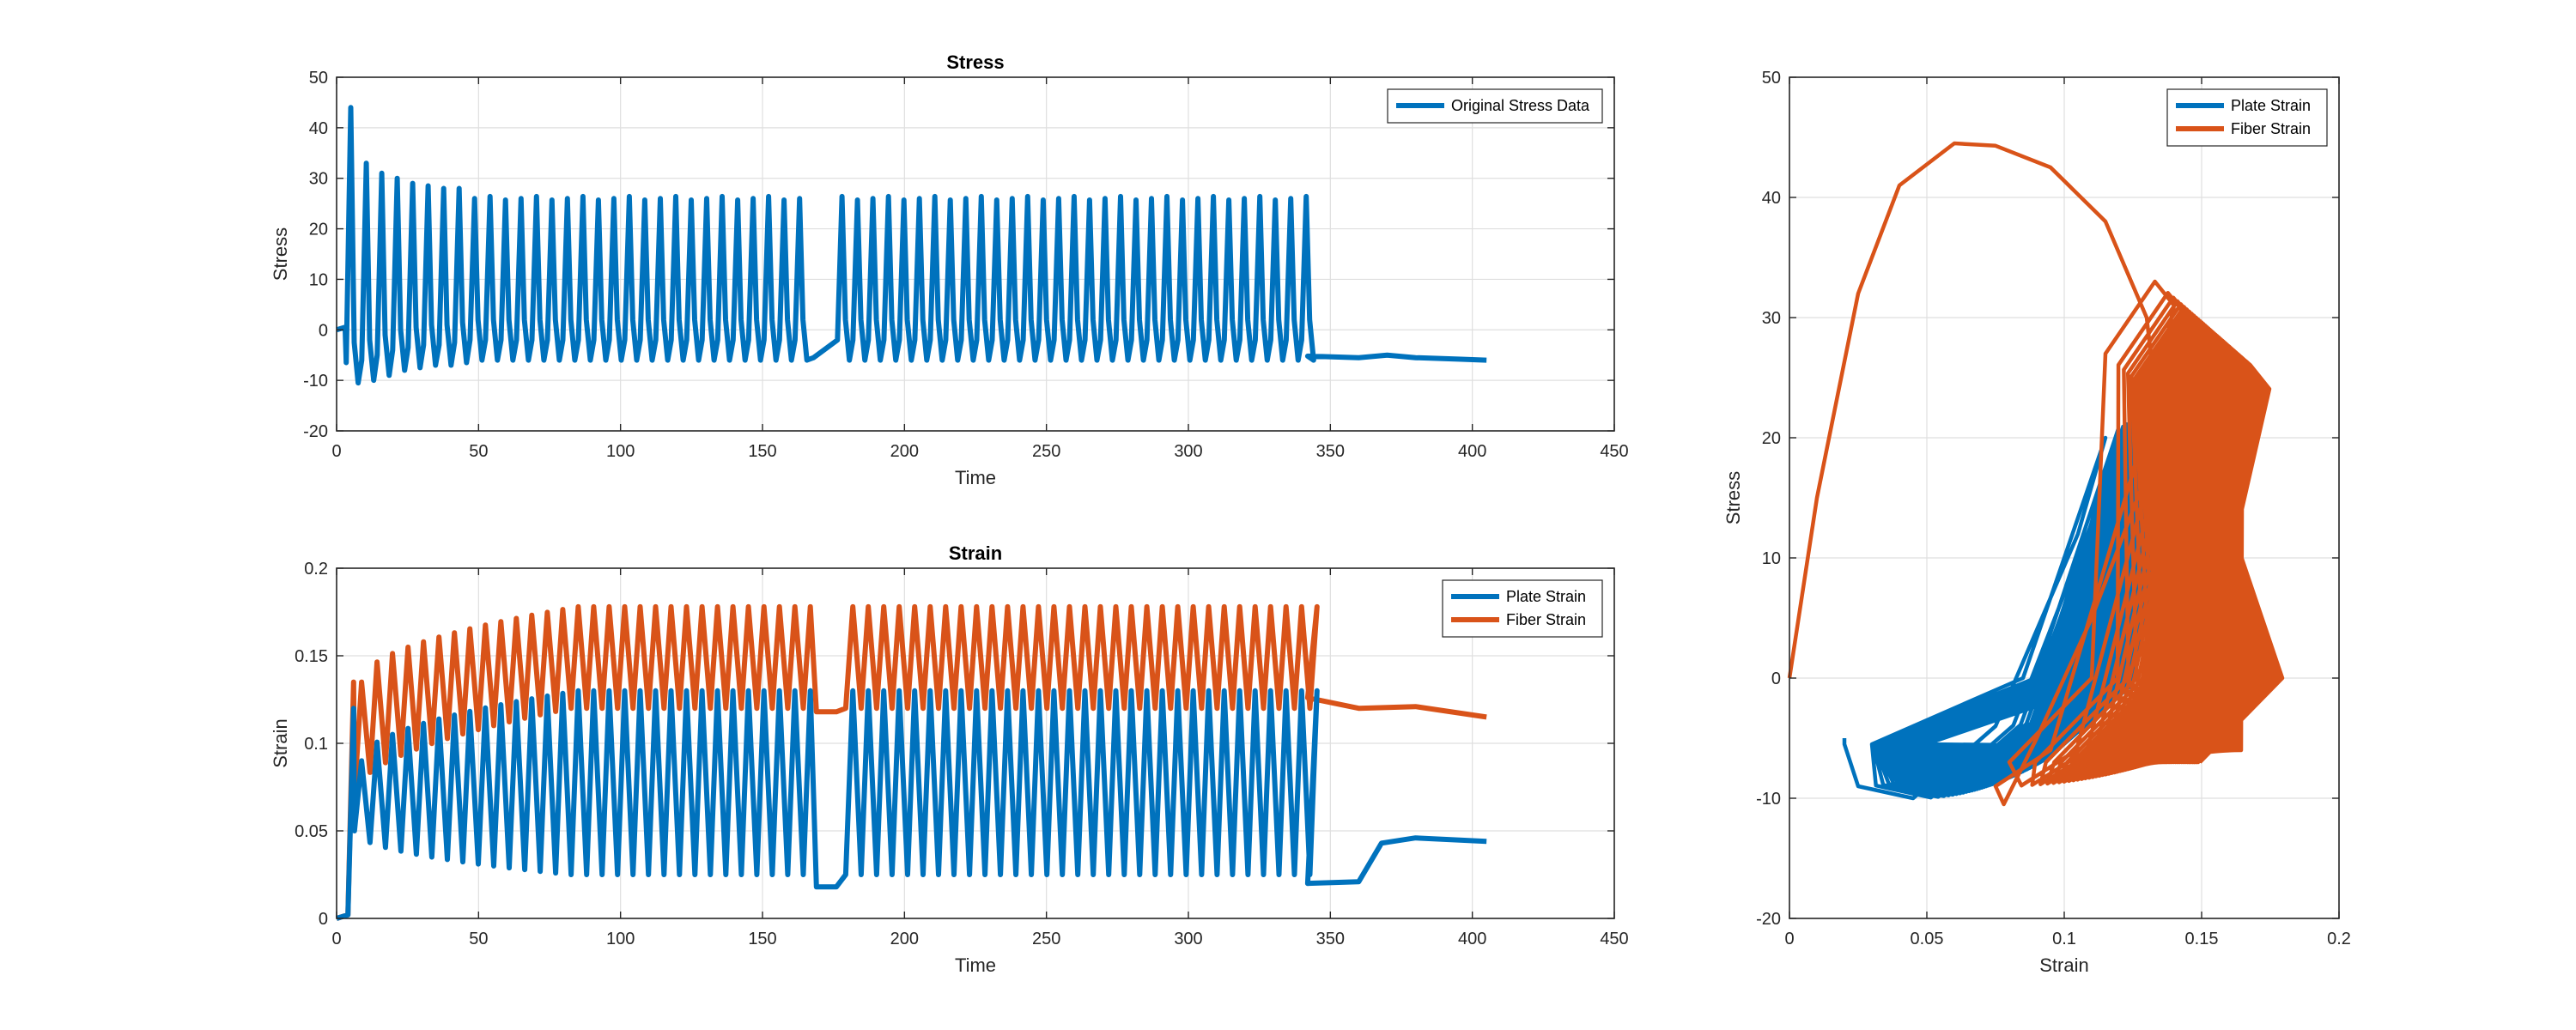 The width and height of the screenshot is (2576, 1030). What do you see at coordinates (762, 451) in the screenshot?
I see `0-xtick-label: 150` at bounding box center [762, 451].